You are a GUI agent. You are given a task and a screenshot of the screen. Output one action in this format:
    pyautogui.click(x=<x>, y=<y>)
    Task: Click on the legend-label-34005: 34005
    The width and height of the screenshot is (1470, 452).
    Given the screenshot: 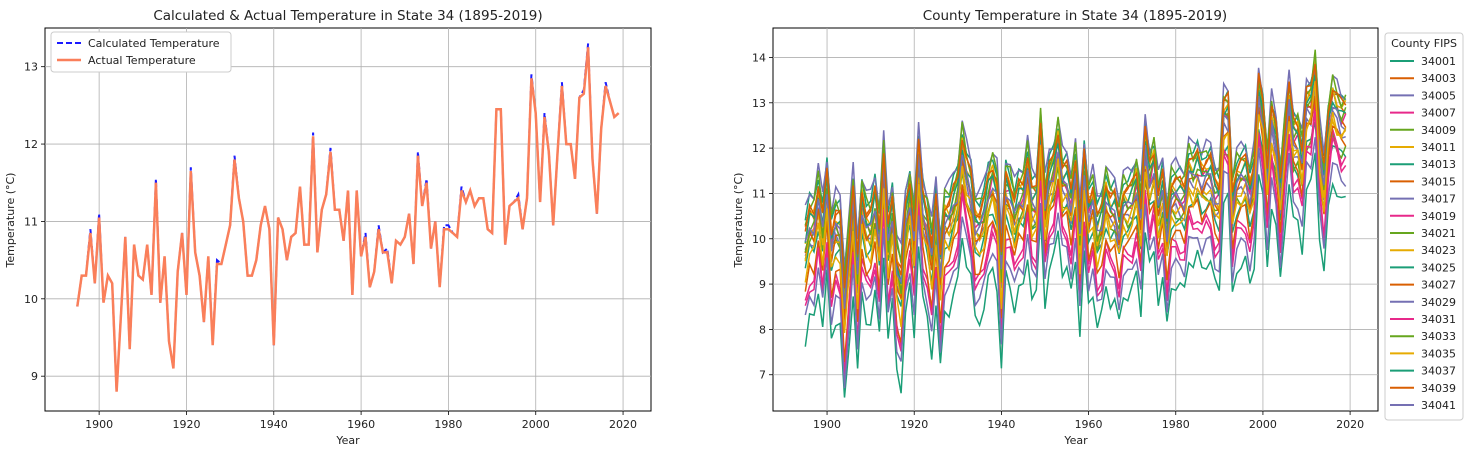 What is the action you would take?
    pyautogui.click(x=1438, y=95)
    